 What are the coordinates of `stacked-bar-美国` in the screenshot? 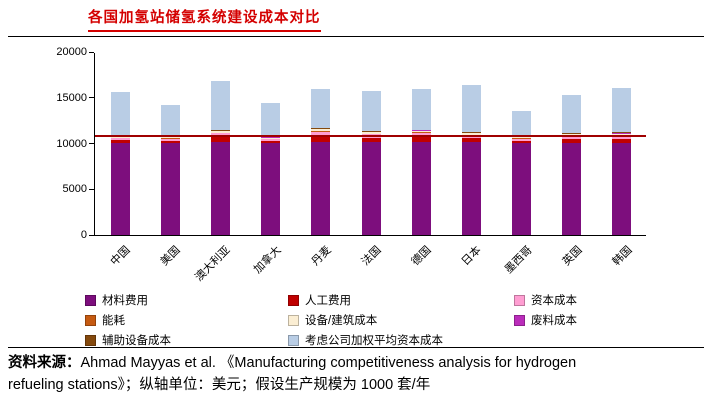 It's located at (170, 170).